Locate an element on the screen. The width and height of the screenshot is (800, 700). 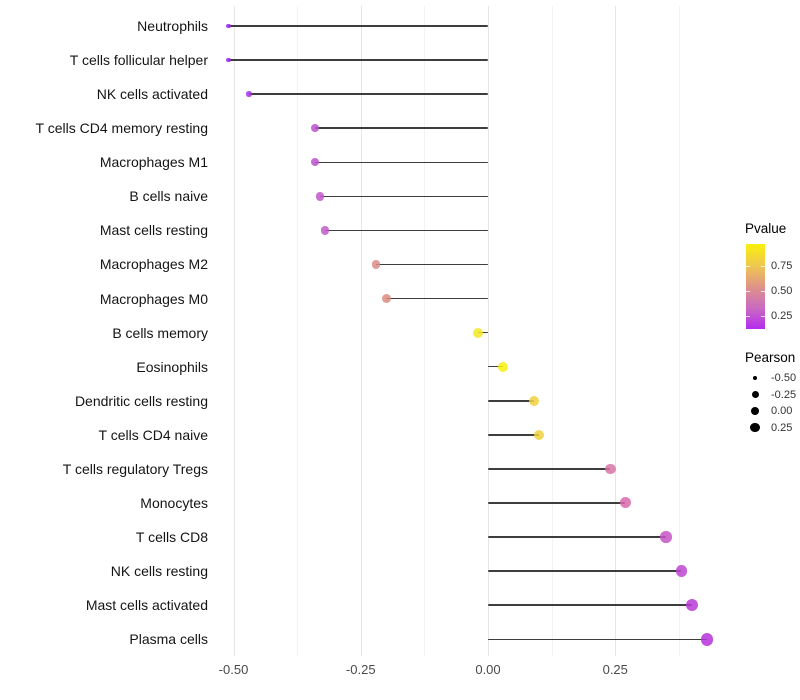
y-axis-label: T cells CD4 memory resting is located at coordinates (121, 128).